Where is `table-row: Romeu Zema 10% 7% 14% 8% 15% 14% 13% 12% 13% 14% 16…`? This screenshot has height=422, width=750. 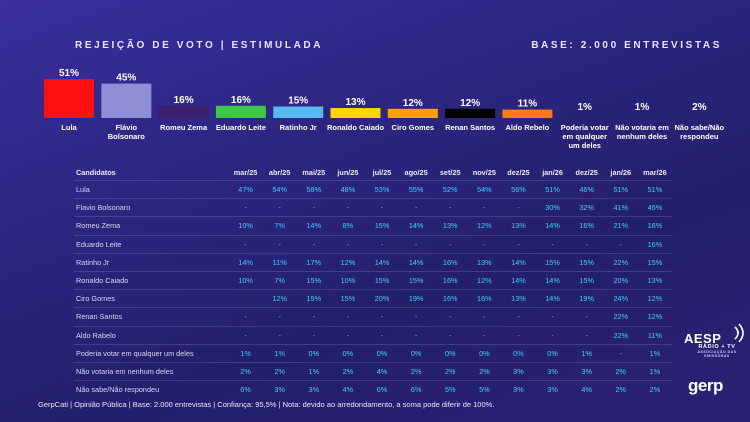 table-row: Romeu Zema 10% 7% 14% 8% 15% 14% 13% 12% 13% 14% 16… is located at coordinates (373, 226).